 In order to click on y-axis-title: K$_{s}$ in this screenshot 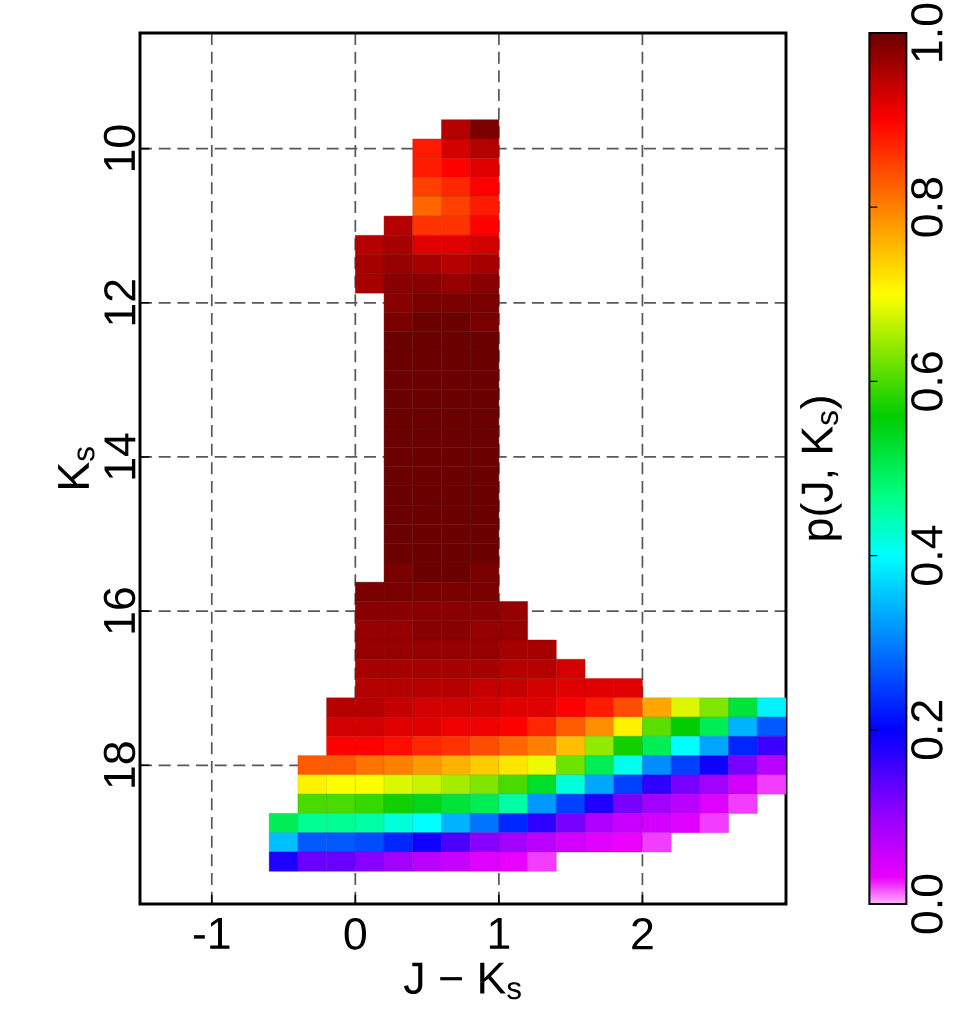, I will do `click(76, 467)`.